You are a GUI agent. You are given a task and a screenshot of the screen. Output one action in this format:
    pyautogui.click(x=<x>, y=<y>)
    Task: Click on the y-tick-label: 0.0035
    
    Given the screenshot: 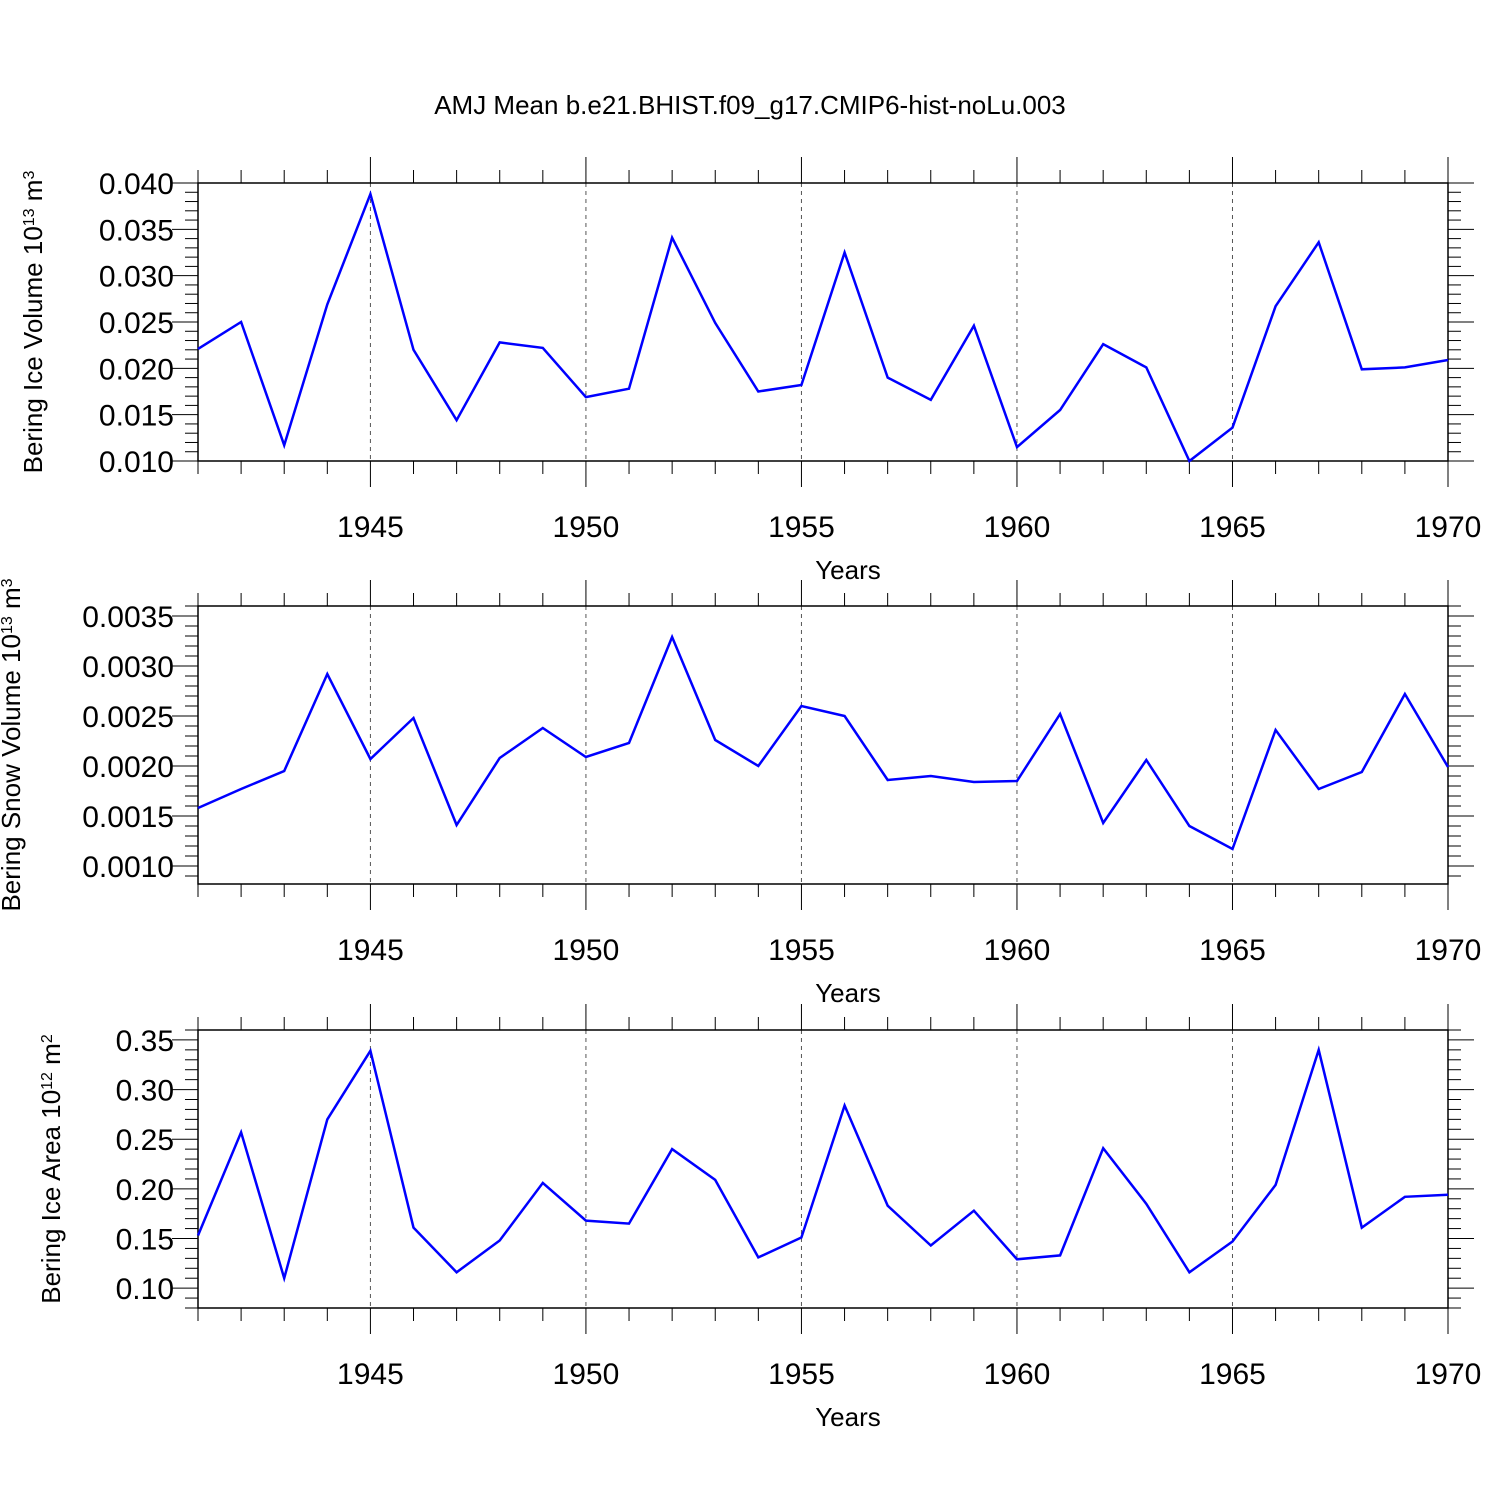 What is the action you would take?
    pyautogui.click(x=128, y=617)
    